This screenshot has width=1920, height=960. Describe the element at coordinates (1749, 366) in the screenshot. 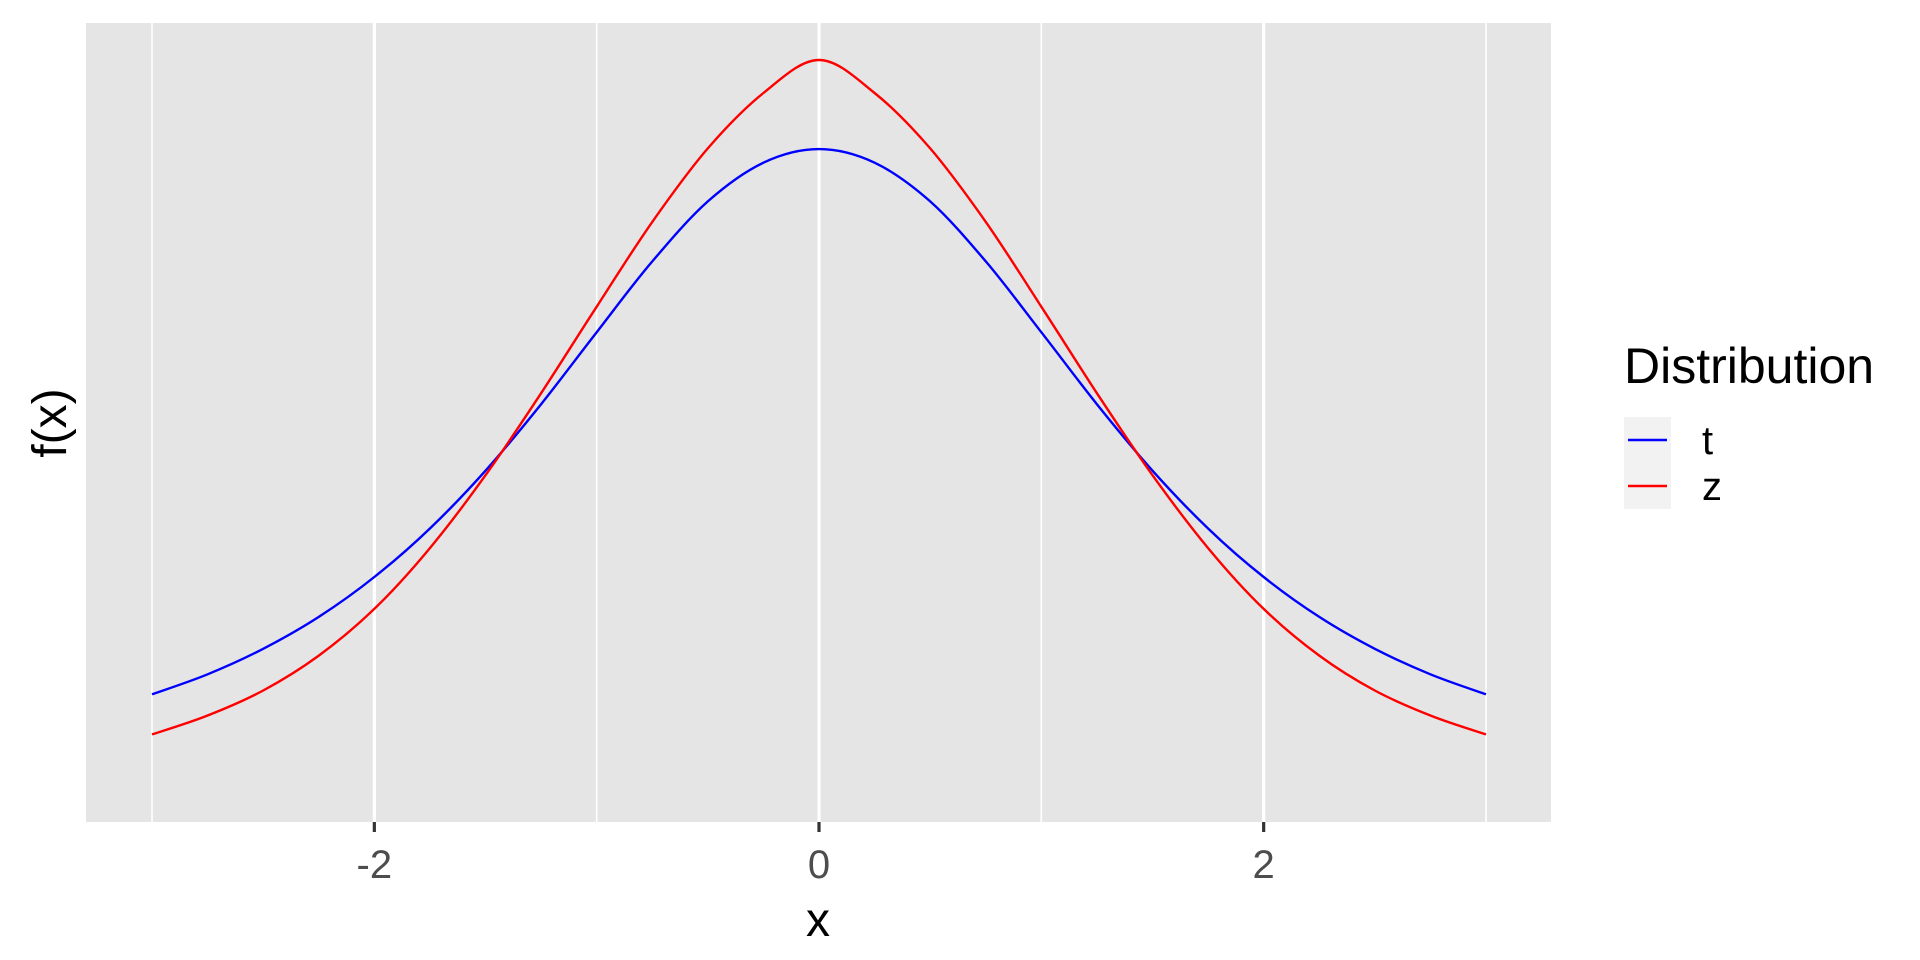

I see `legend-title: Distribution` at that location.